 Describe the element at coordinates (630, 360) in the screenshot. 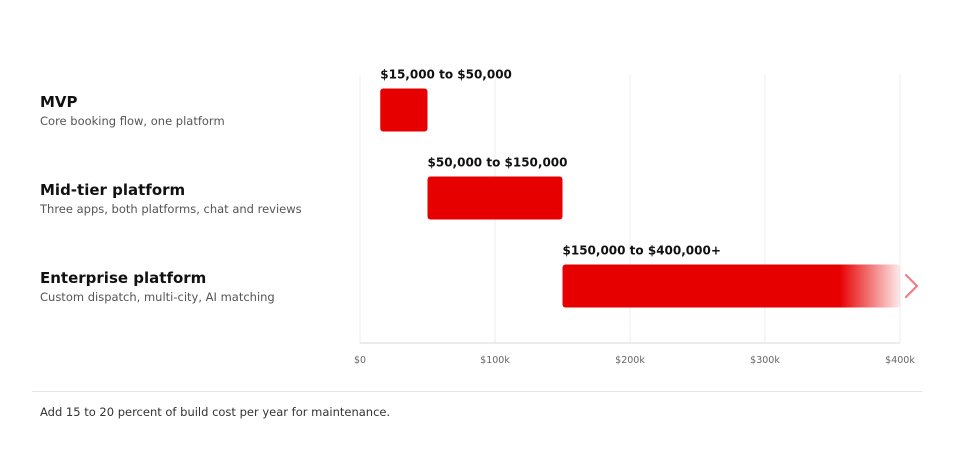

I see `x-tick-label: $200k` at that location.